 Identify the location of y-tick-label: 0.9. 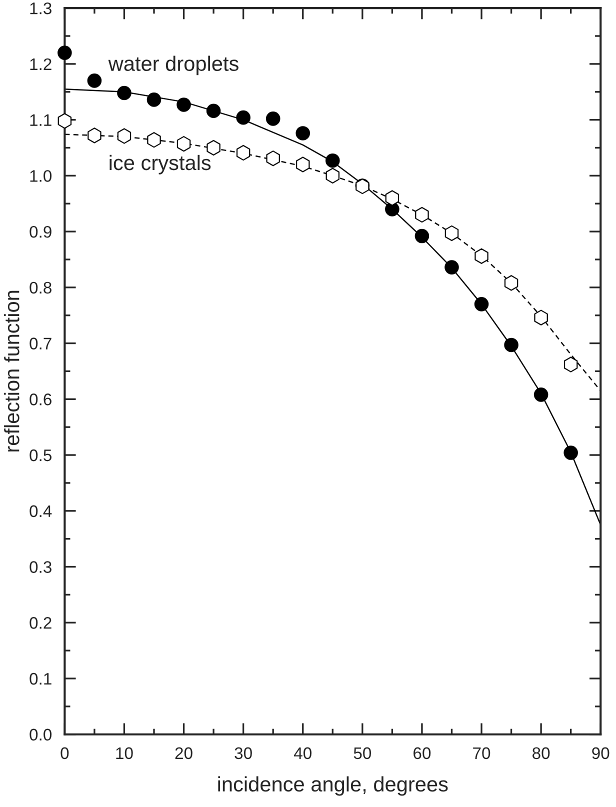
(41, 232).